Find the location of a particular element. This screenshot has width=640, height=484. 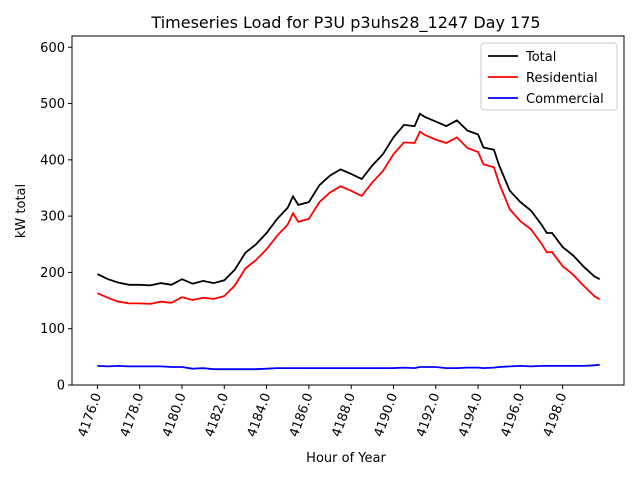

x-axis-label: Hour of Year is located at coordinates (346, 458).